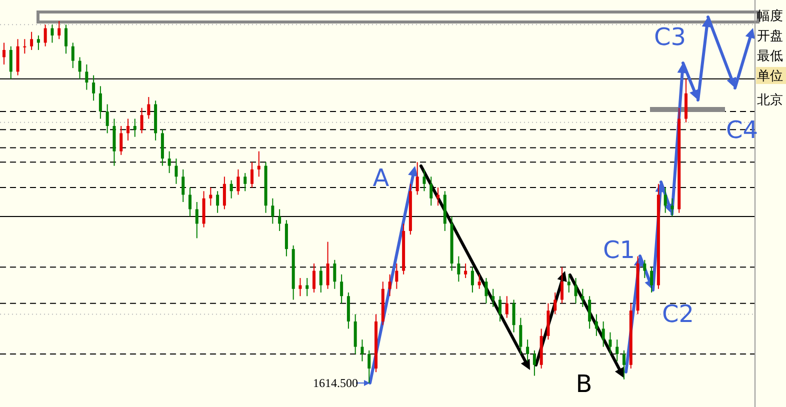  Describe the element at coordinates (584, 384) in the screenshot. I see `annotation: B` at that location.